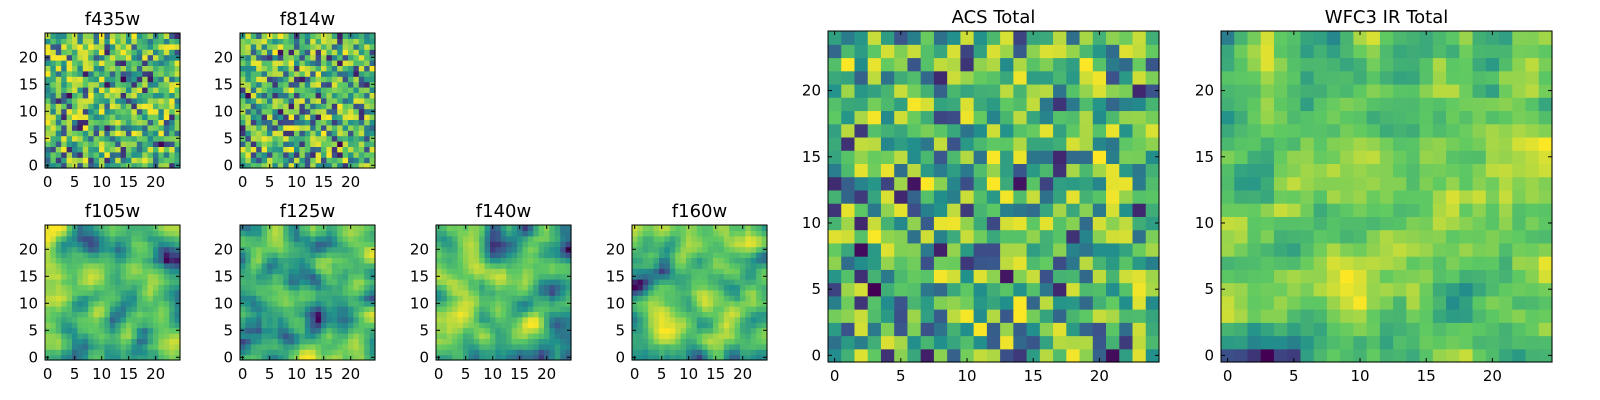 The image size is (1600, 400). What do you see at coordinates (33, 138) in the screenshot?
I see `y-tick-label: 5` at bounding box center [33, 138].